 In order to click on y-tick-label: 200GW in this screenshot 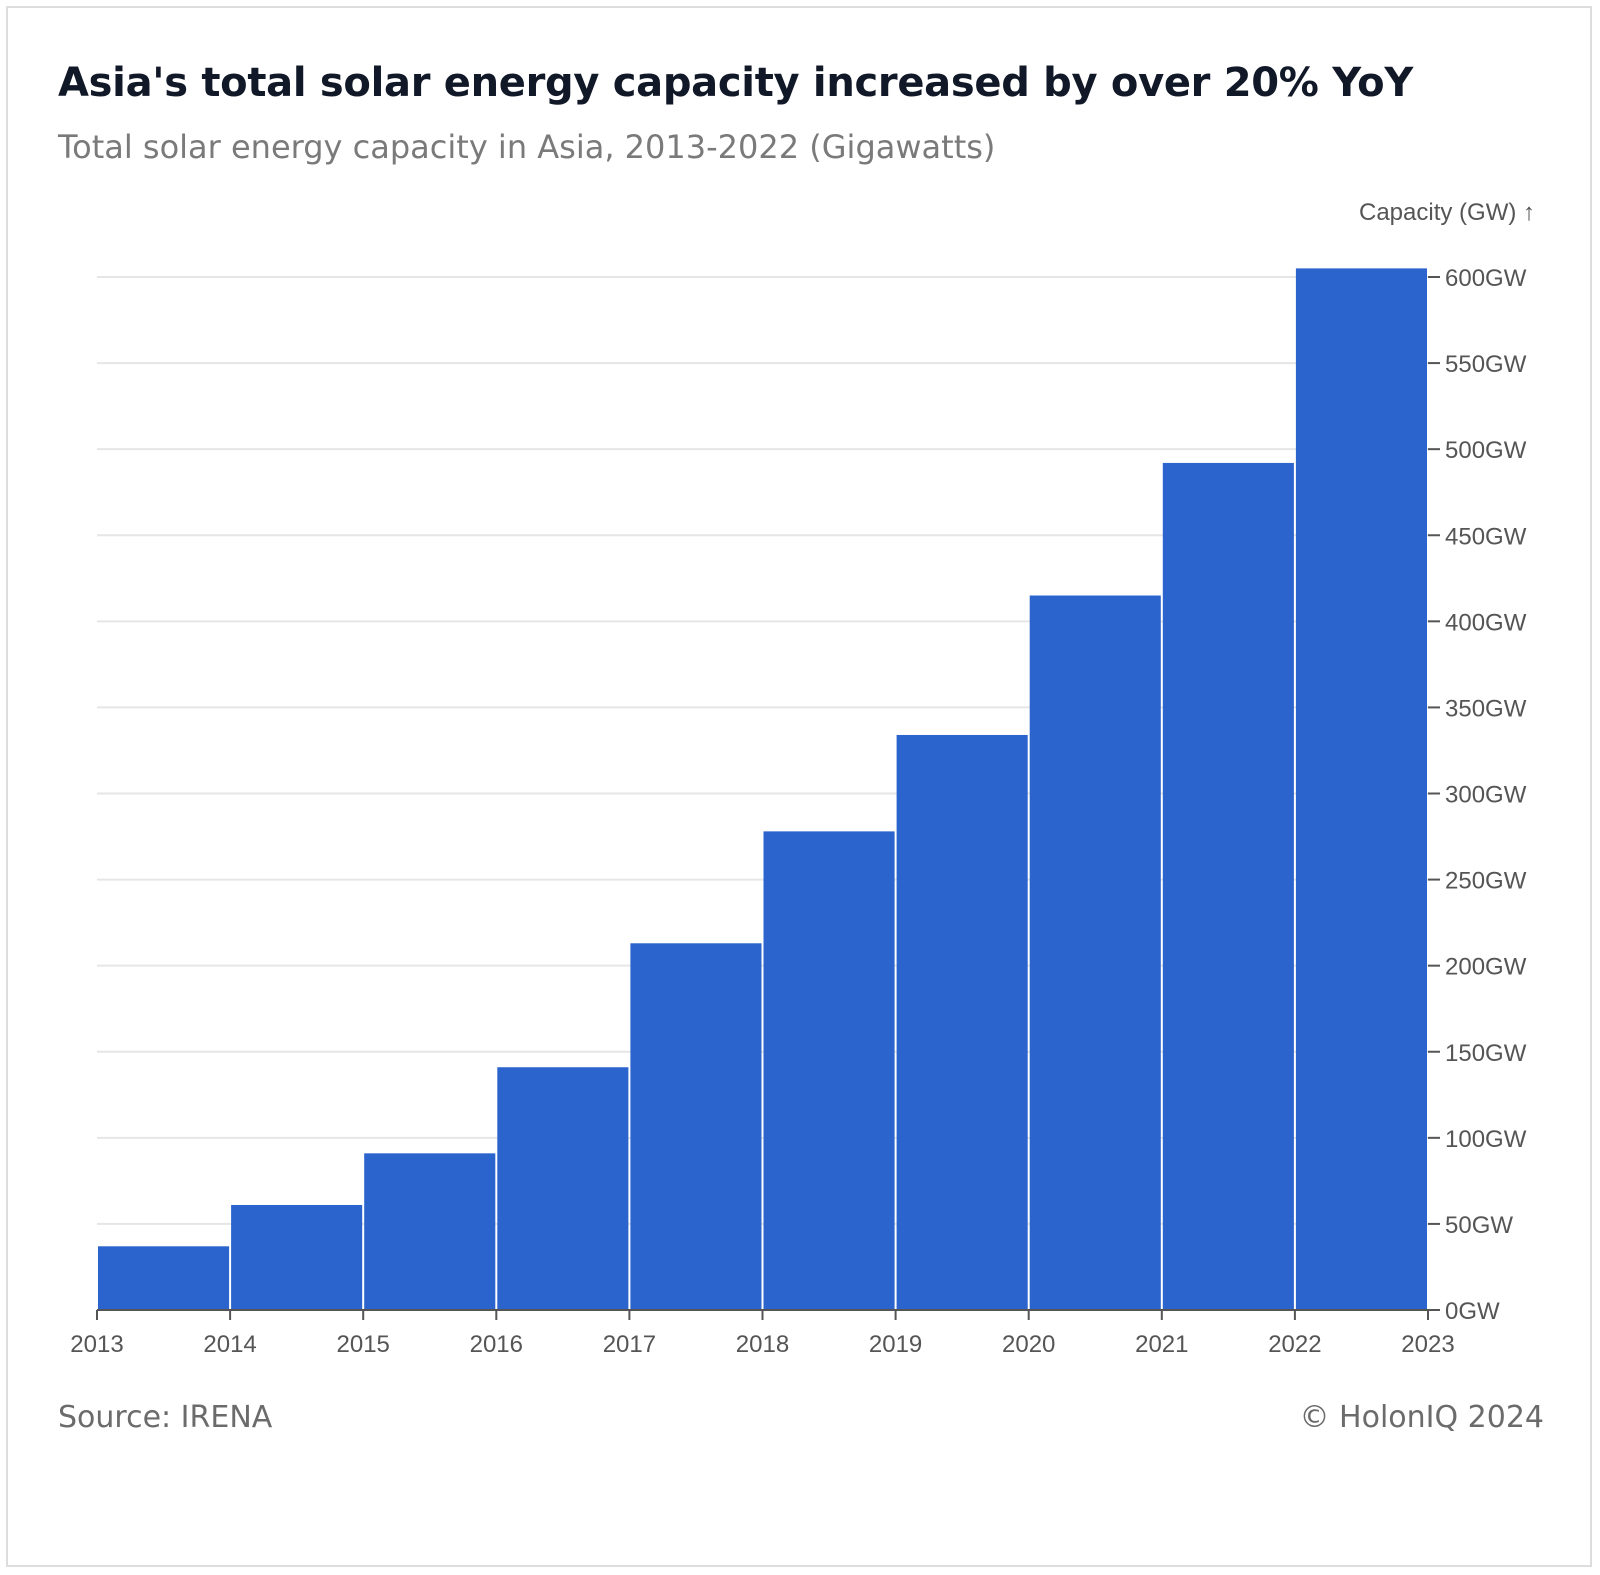, I will do `click(1486, 967)`.